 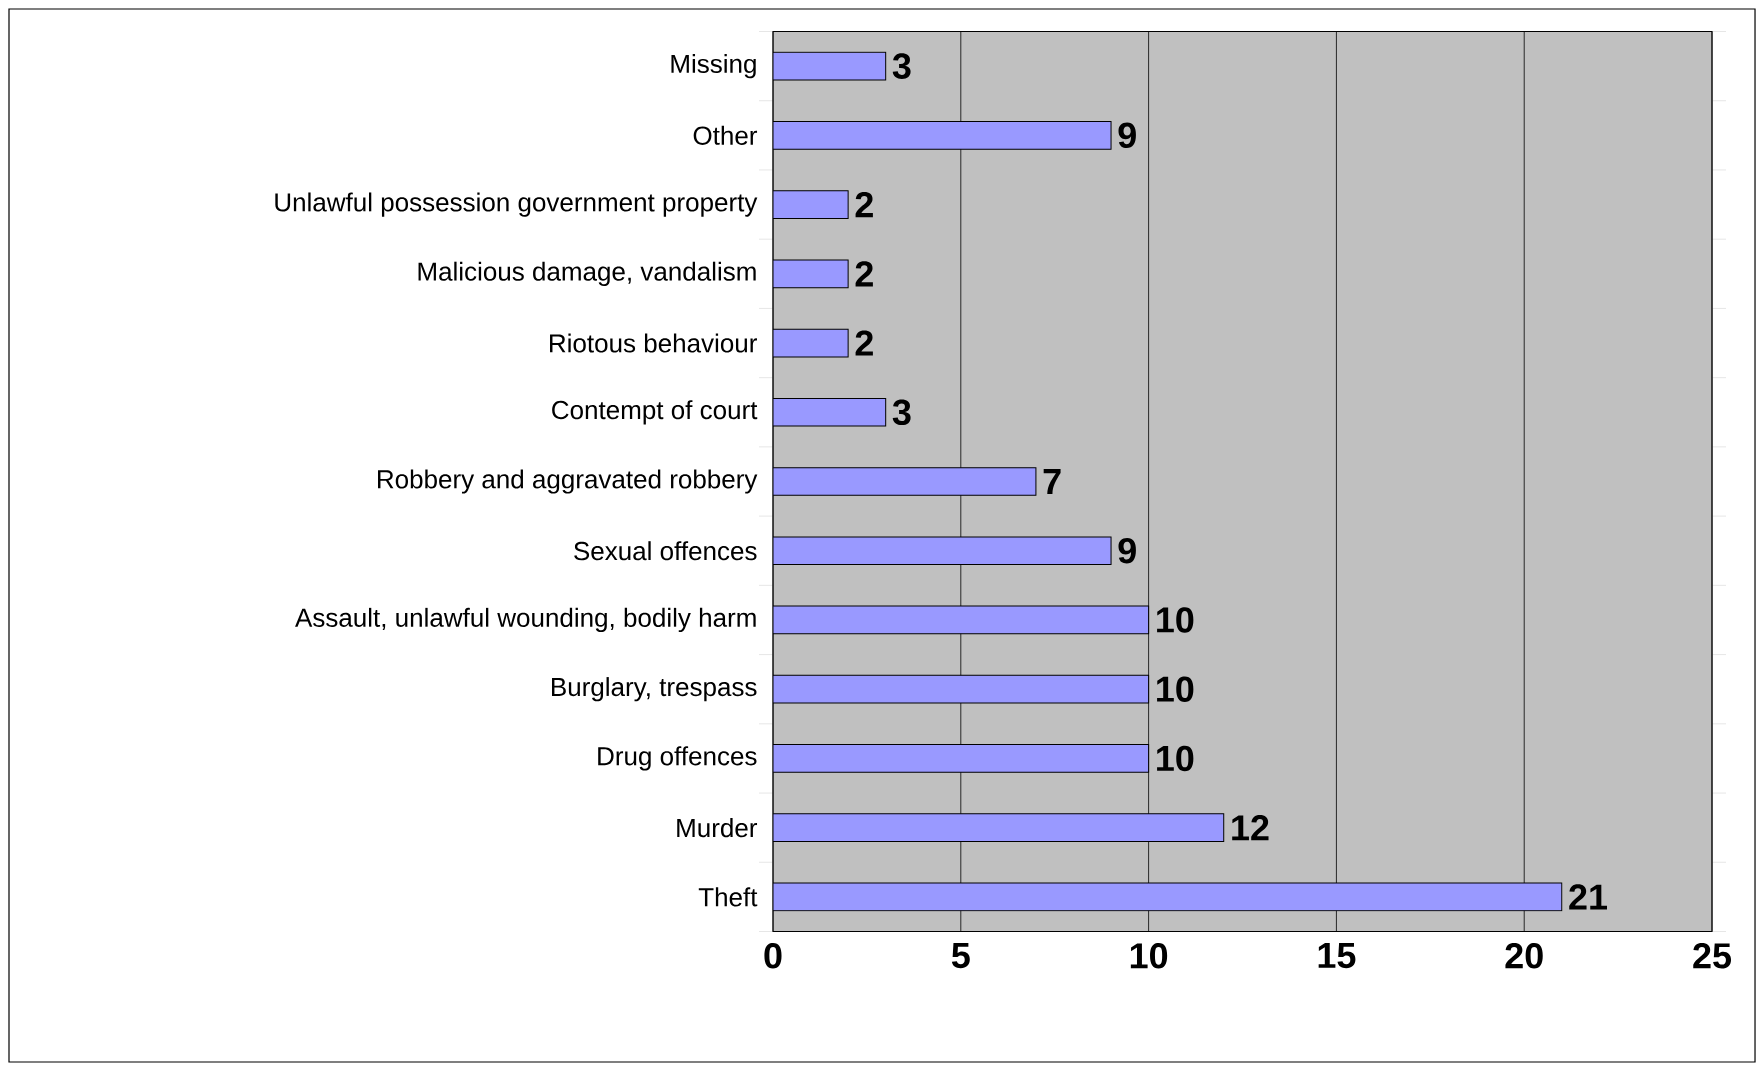 I want to click on x-tick-label: 0, so click(x=773, y=956).